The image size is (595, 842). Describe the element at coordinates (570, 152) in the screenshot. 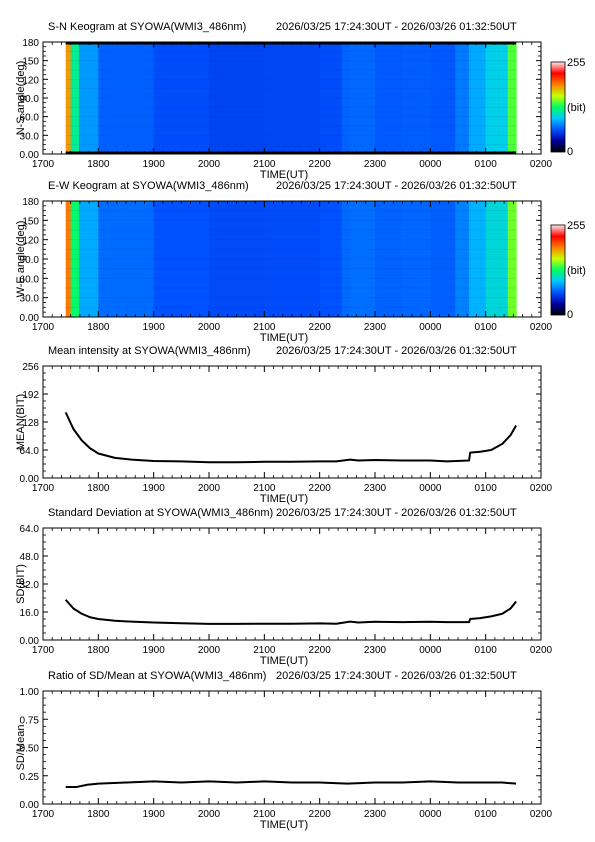

I see `sn-keogram-colorbar-min: 0` at that location.